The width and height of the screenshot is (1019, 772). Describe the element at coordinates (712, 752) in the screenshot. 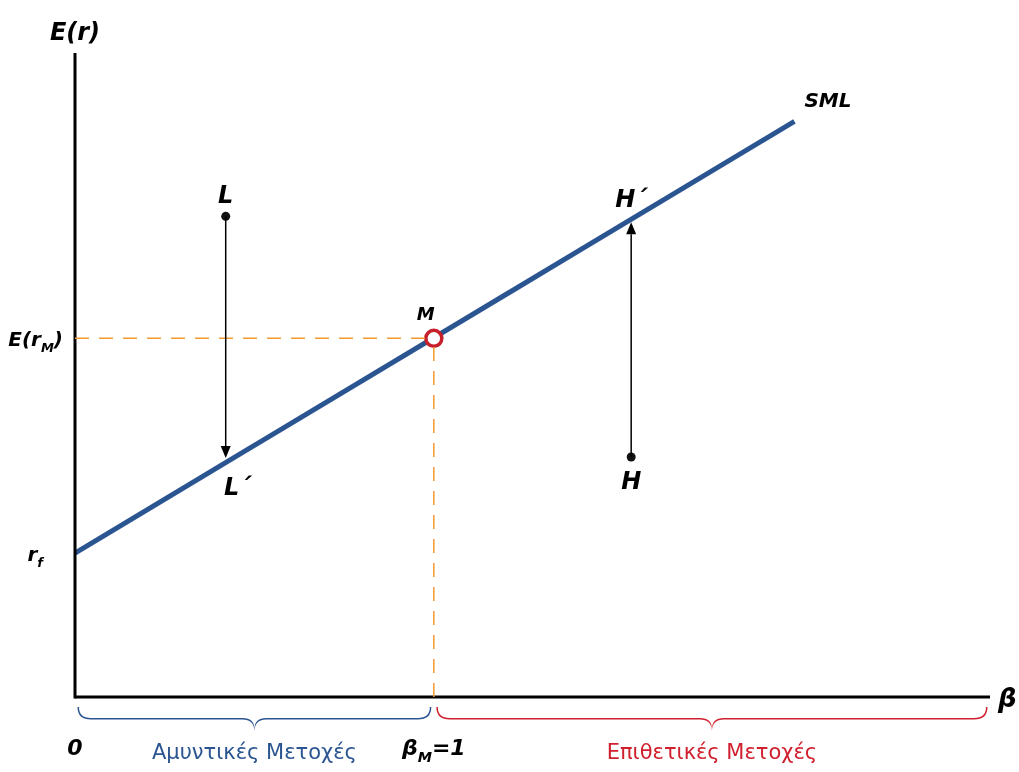

I see `text: Επιθετικές Μετοχές` at that location.